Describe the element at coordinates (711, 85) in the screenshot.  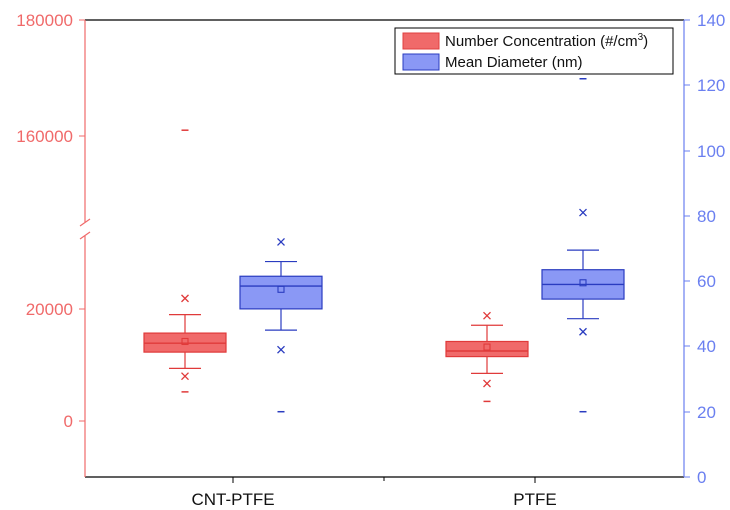
I see `right-tick-label: 120` at that location.